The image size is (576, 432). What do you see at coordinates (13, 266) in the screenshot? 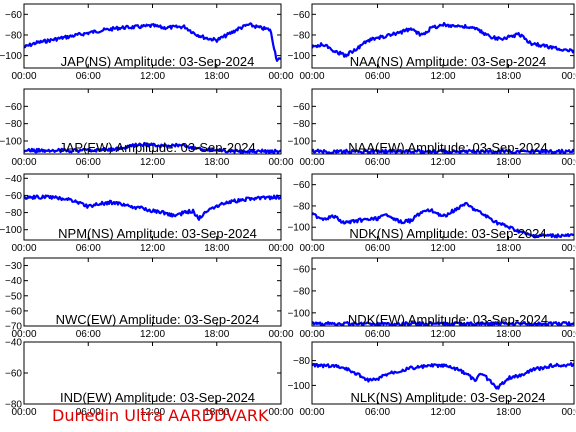
I see `y-tick-label: −30` at bounding box center [13, 266].